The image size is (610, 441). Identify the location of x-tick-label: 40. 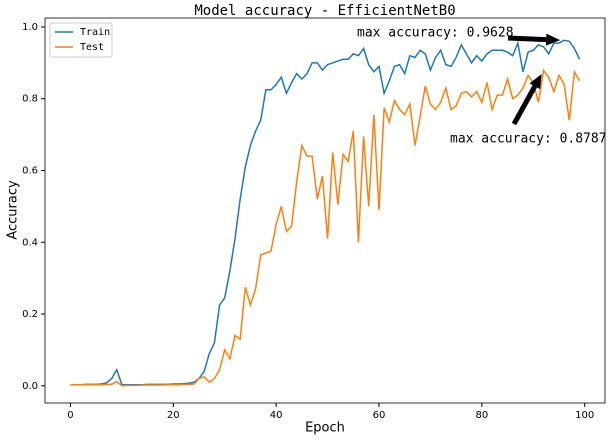
(276, 415).